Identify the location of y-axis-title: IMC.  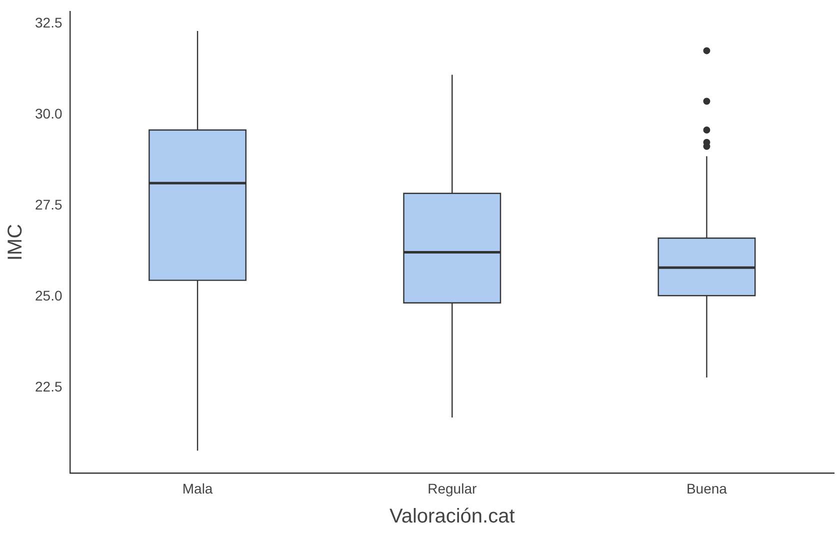
(15, 242).